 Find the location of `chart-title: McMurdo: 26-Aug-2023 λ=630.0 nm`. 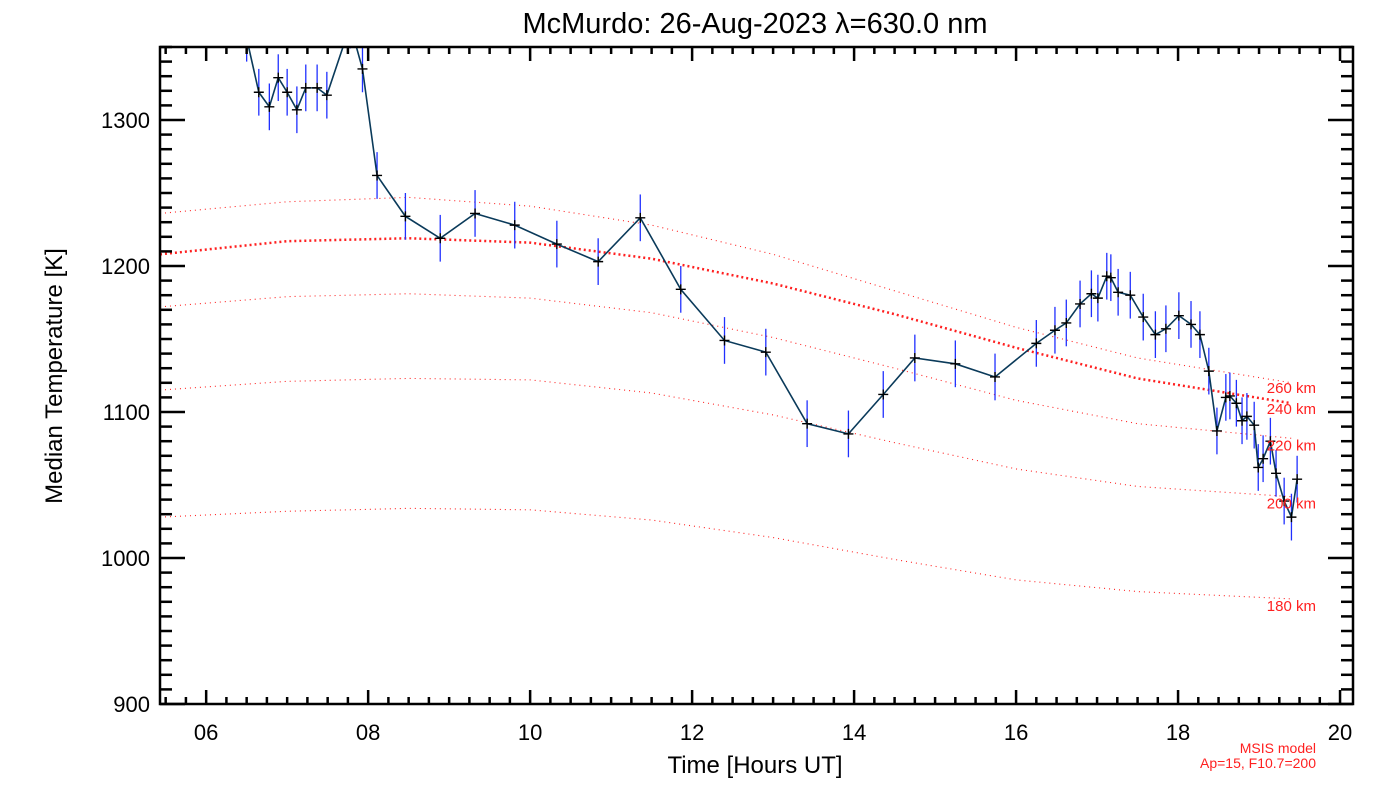

chart-title: McMurdo: 26-Aug-2023 λ=630.0 nm is located at coordinates (754, 24).